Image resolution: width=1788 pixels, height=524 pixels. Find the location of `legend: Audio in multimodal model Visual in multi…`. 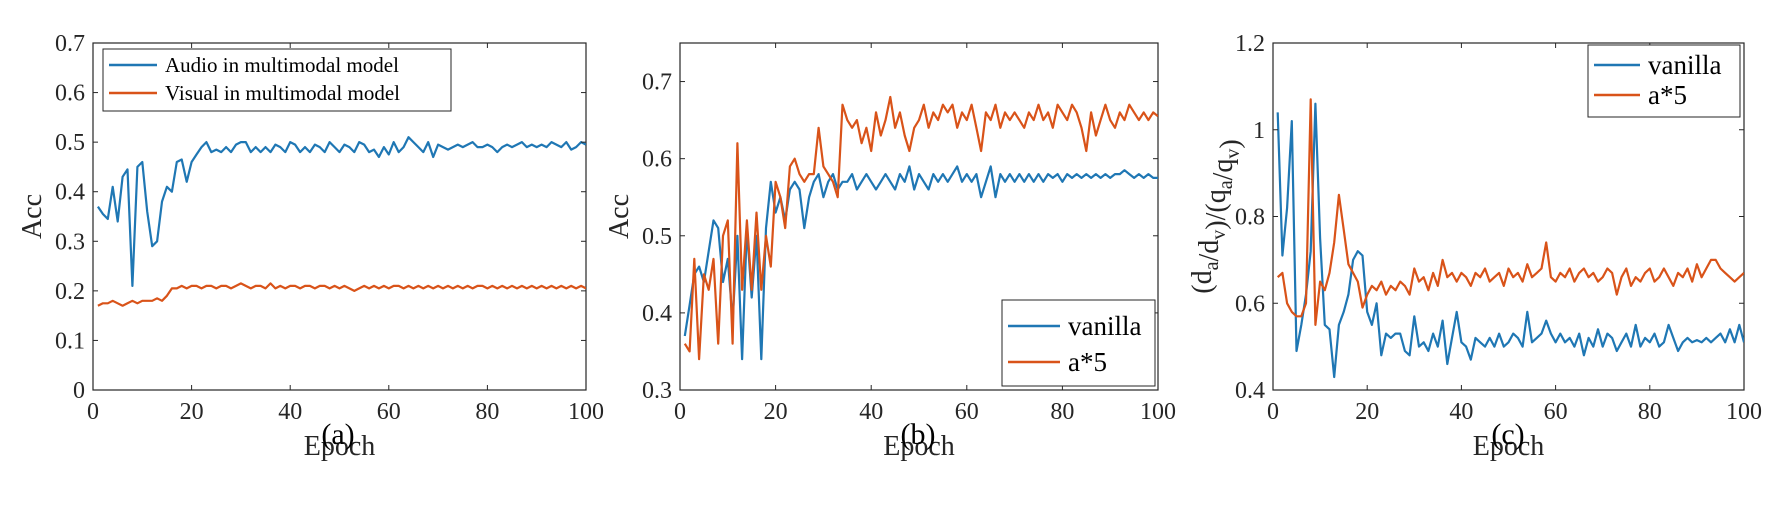

legend: Audio in multimodal model Visual in multi… is located at coordinates (277, 80).